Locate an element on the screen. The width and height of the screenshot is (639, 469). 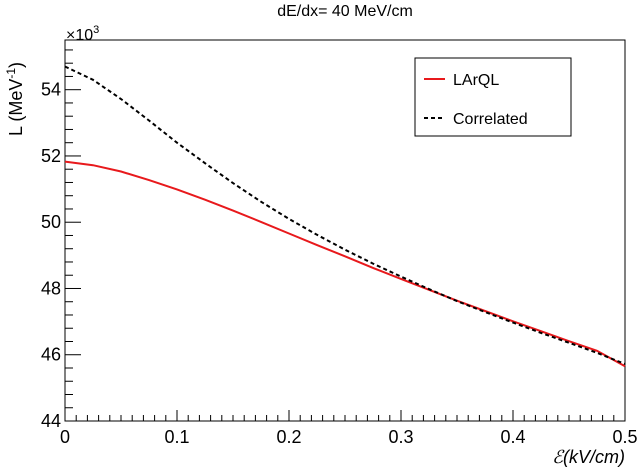
y-axis-label-close: ) is located at coordinates (16, 65).